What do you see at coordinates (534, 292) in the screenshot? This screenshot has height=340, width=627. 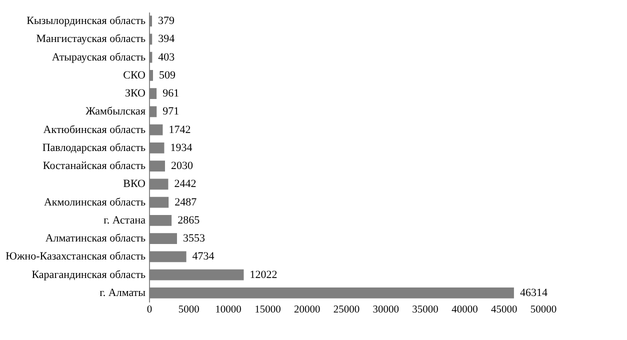 I see `data-label: 46314` at bounding box center [534, 292].